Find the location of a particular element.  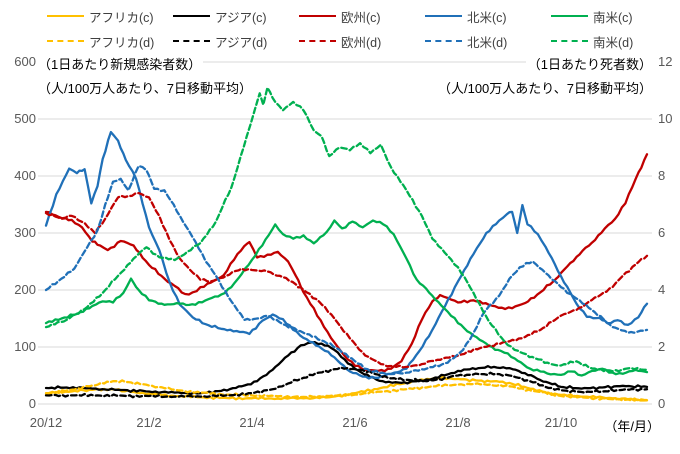

left-tick-label: 600 is located at coordinates (25, 61).